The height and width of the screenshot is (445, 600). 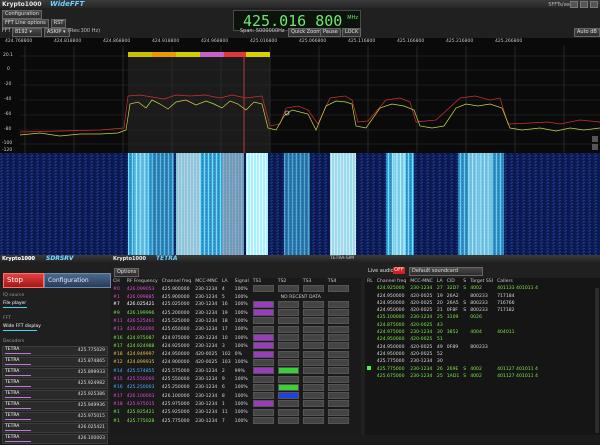 What do you see at coordinates (482, 281) in the screenshot?
I see `column-header: Target SSI` at bounding box center [482, 281].